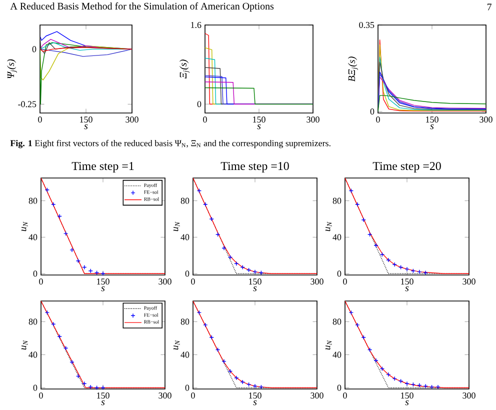 This screenshot has width=496, height=410. What do you see at coordinates (366, 25) in the screenshot?
I see `y-tick-label: 0.35` at bounding box center [366, 25].